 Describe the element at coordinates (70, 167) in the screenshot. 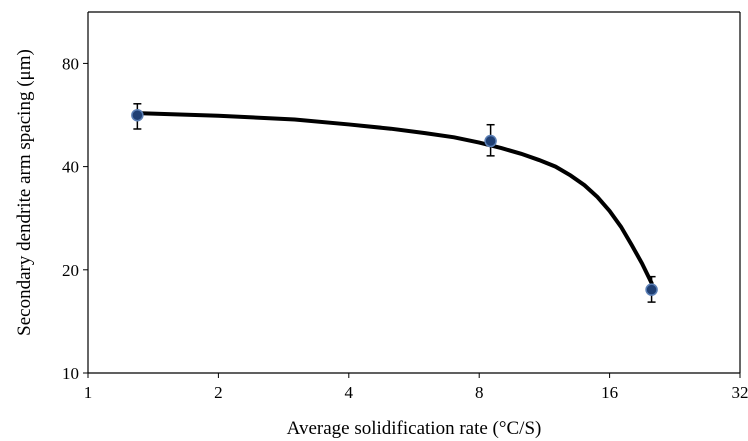

I see `y-tick-label: 40` at that location.